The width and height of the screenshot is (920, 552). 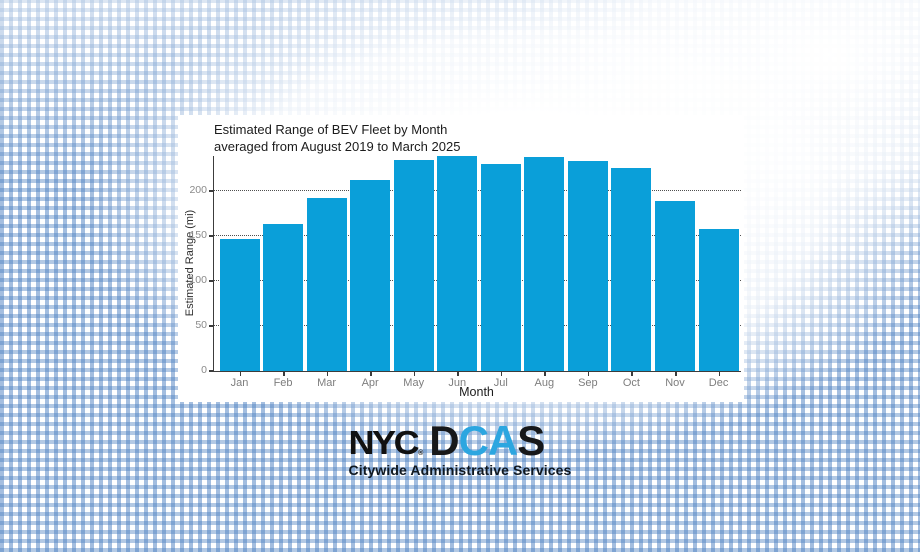 What do you see at coordinates (500, 267) in the screenshot?
I see `bar-jul` at bounding box center [500, 267].